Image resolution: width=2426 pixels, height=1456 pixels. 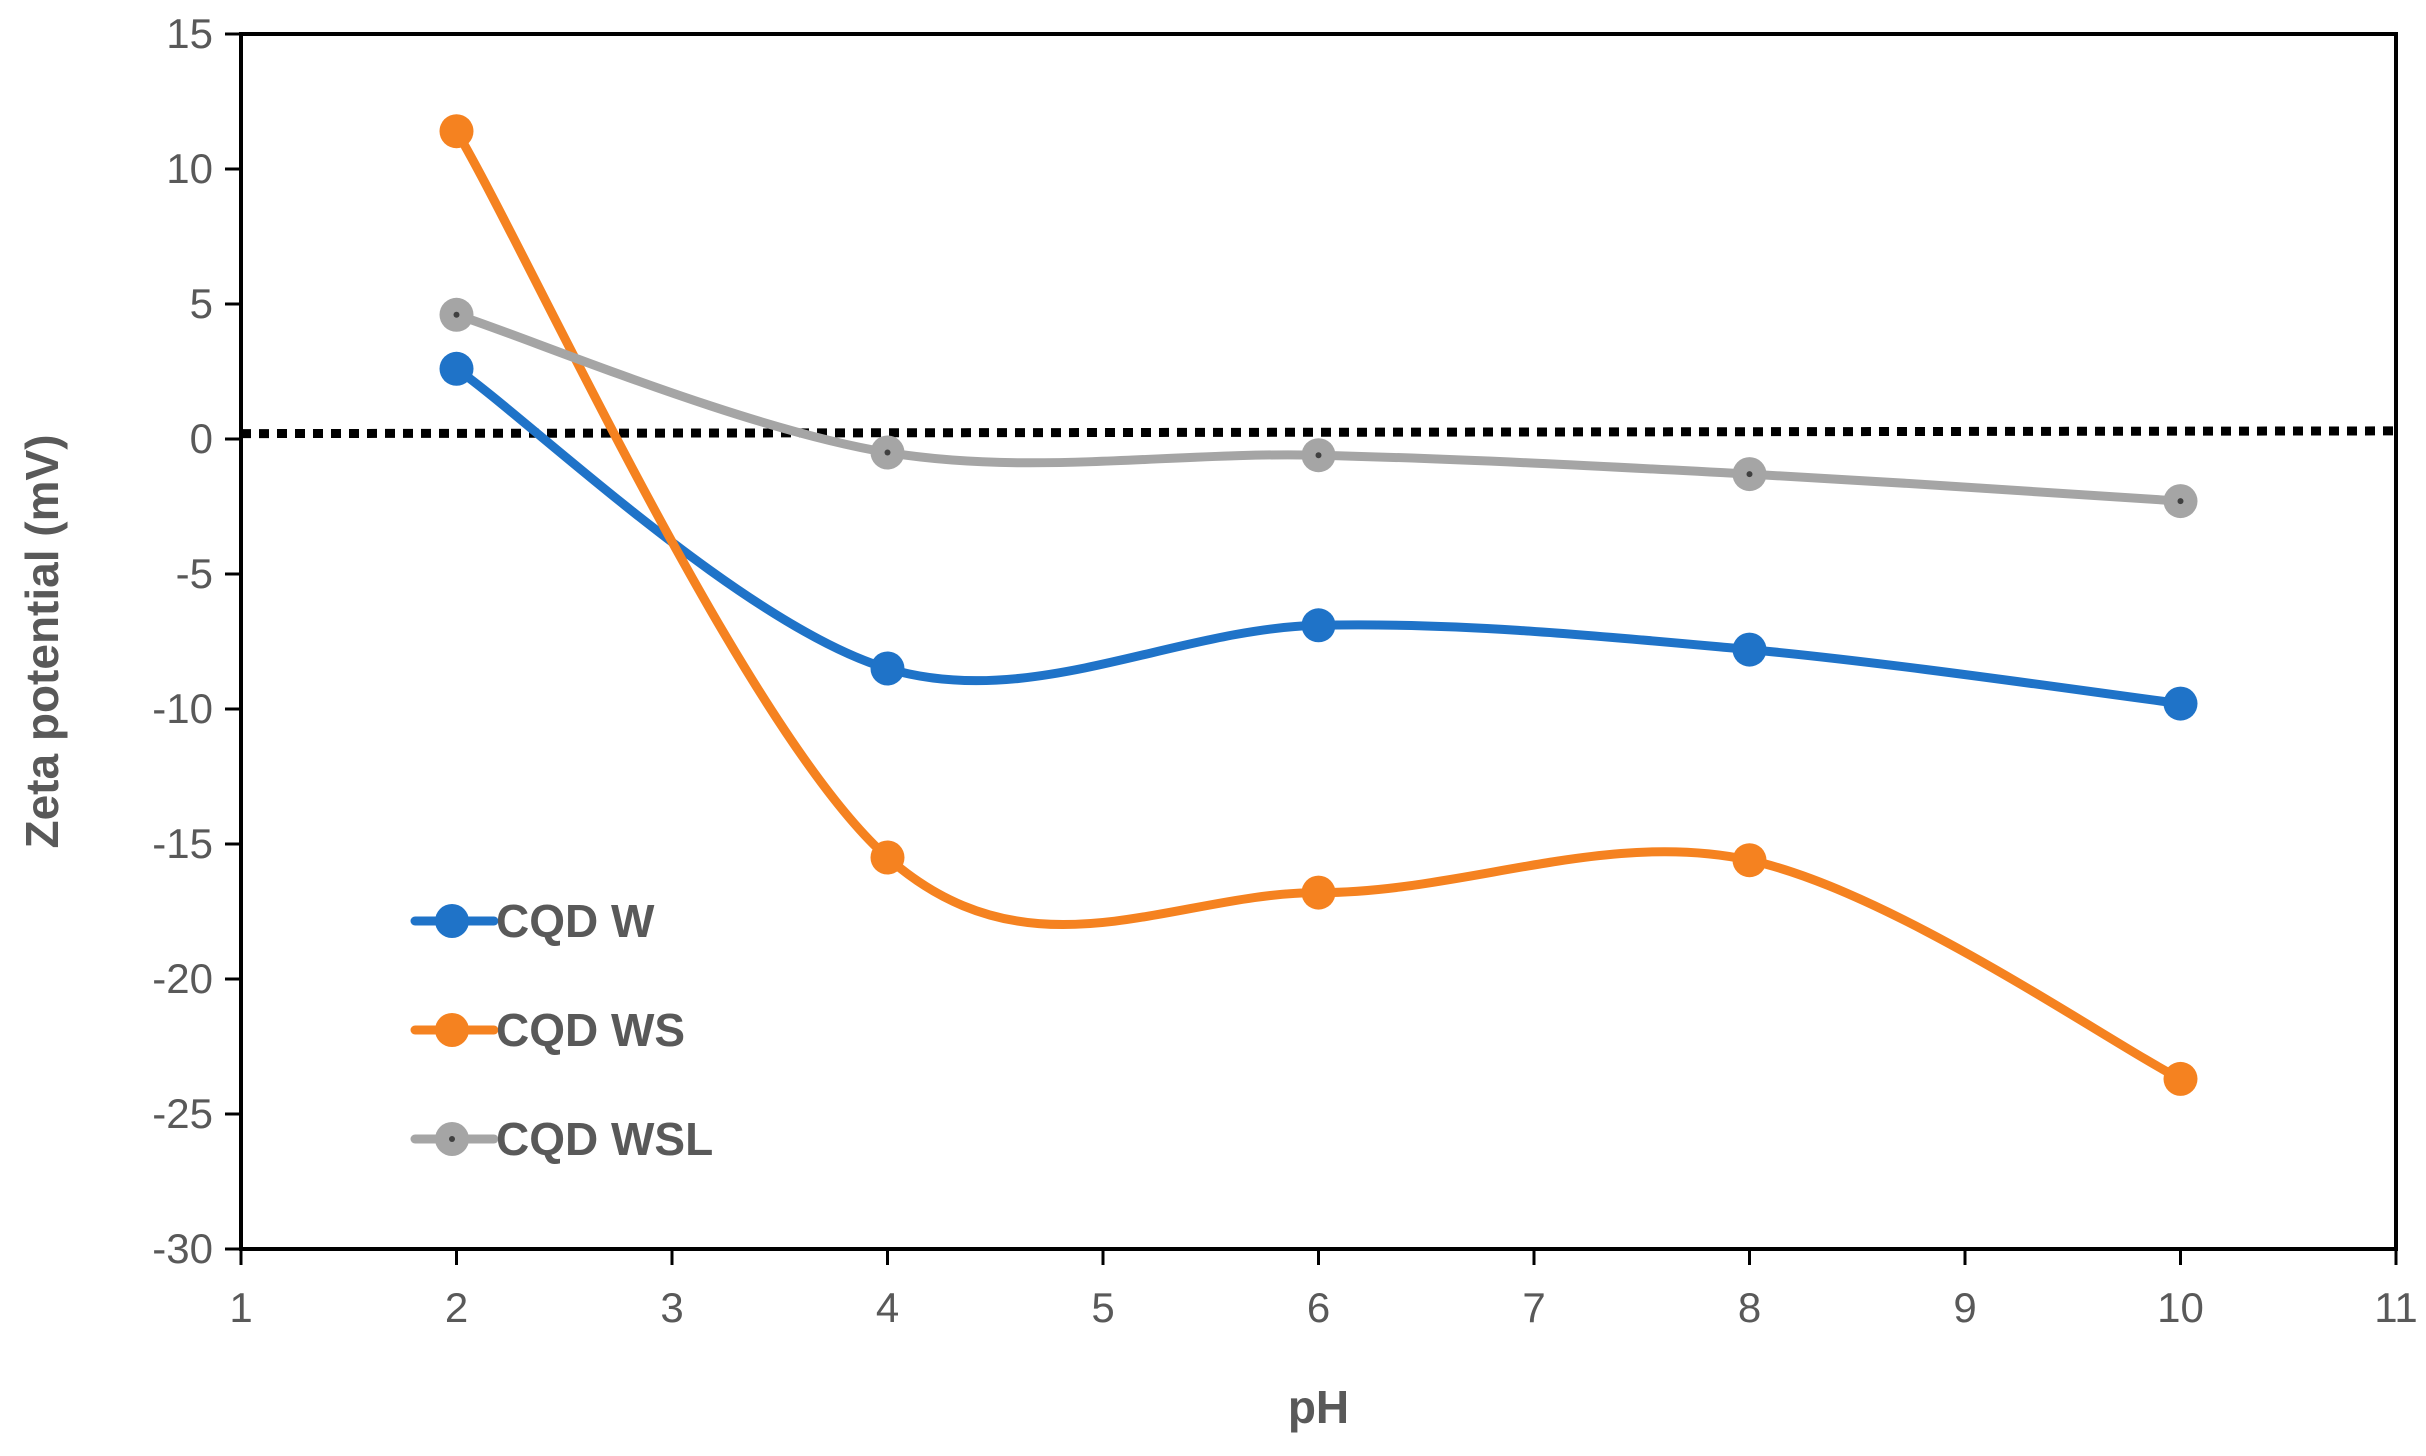 What do you see at coordinates (671, 1307) in the screenshot?
I see `x-tick-label: 3` at bounding box center [671, 1307].